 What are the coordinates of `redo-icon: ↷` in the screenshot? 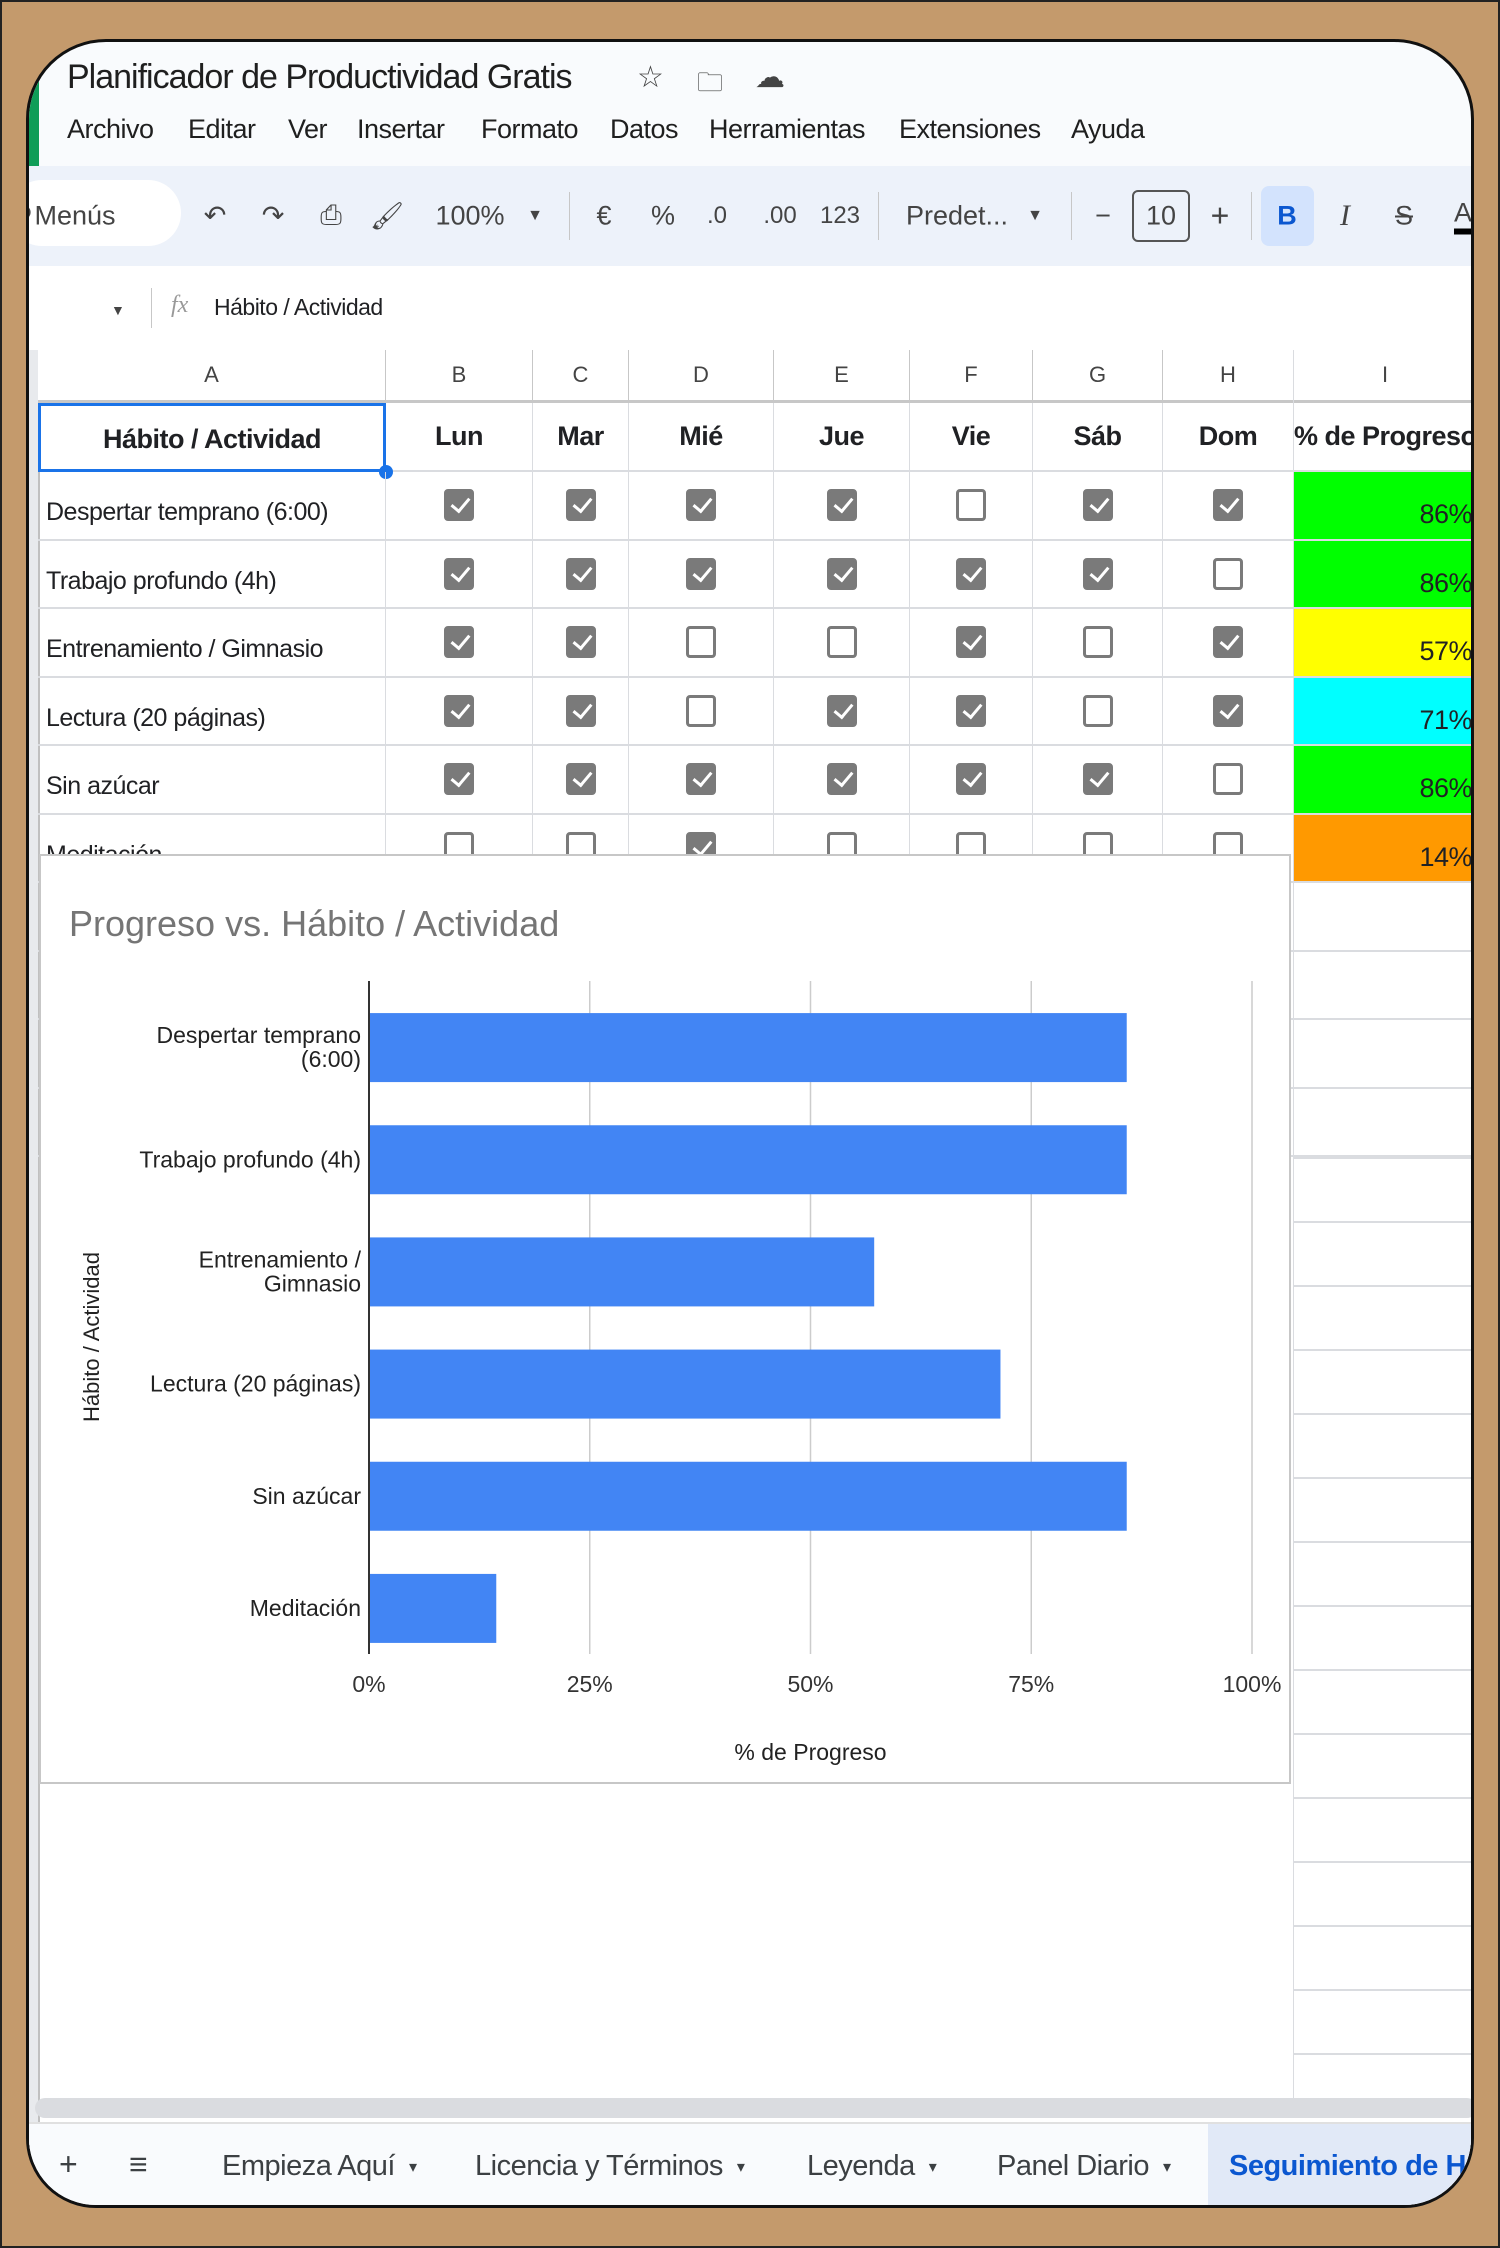 It's located at (273, 215).